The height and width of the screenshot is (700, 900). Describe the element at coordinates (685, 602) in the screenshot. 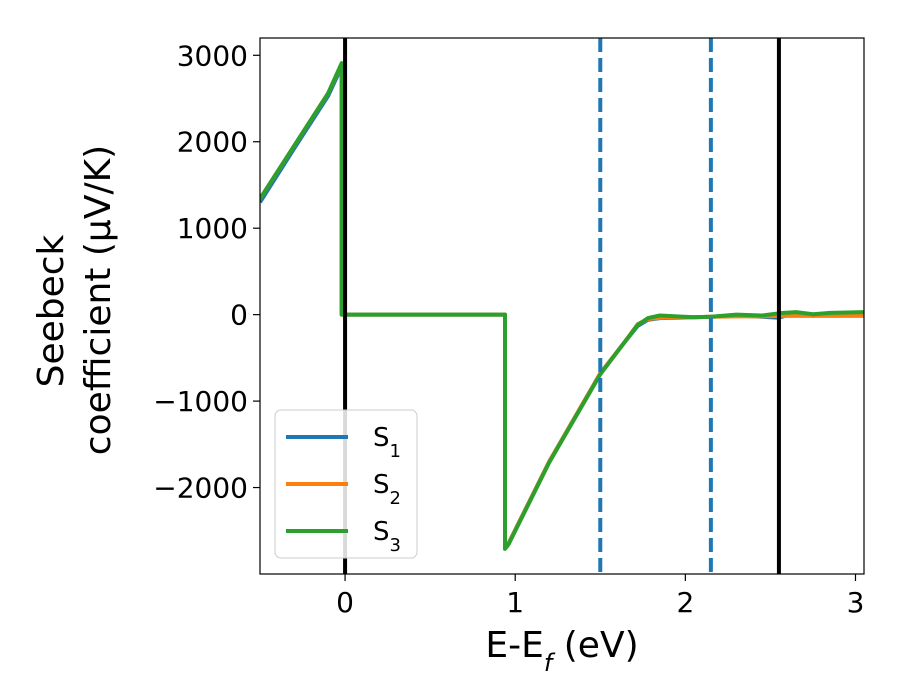

I see `x-tick-label: 2` at that location.